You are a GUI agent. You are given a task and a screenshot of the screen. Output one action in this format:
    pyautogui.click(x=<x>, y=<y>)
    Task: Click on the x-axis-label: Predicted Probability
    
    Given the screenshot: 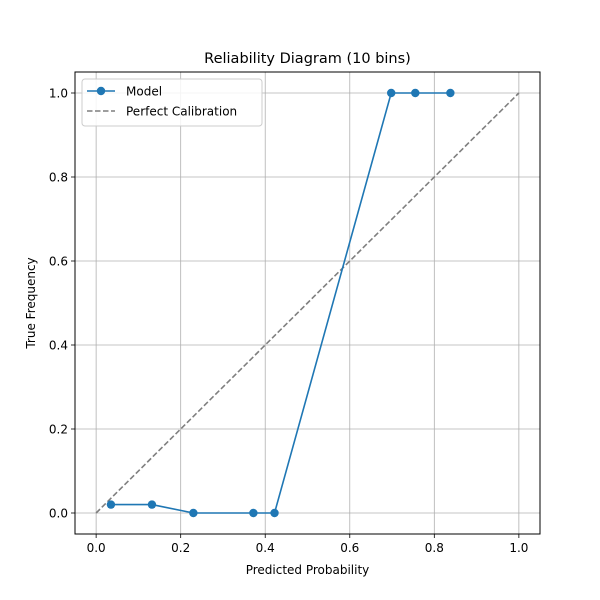 What is the action you would take?
    pyautogui.click(x=308, y=570)
    